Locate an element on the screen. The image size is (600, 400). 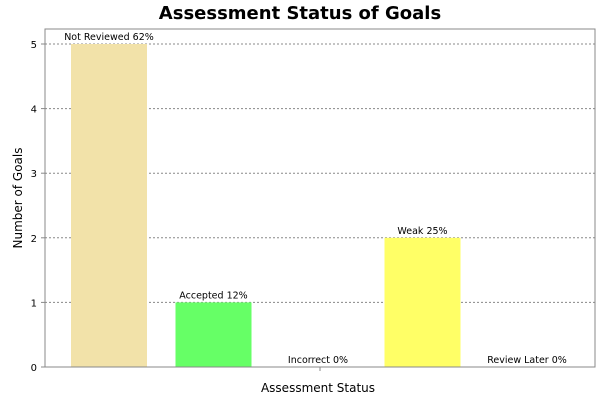
y-tick-label: 3 is located at coordinates (34, 174).